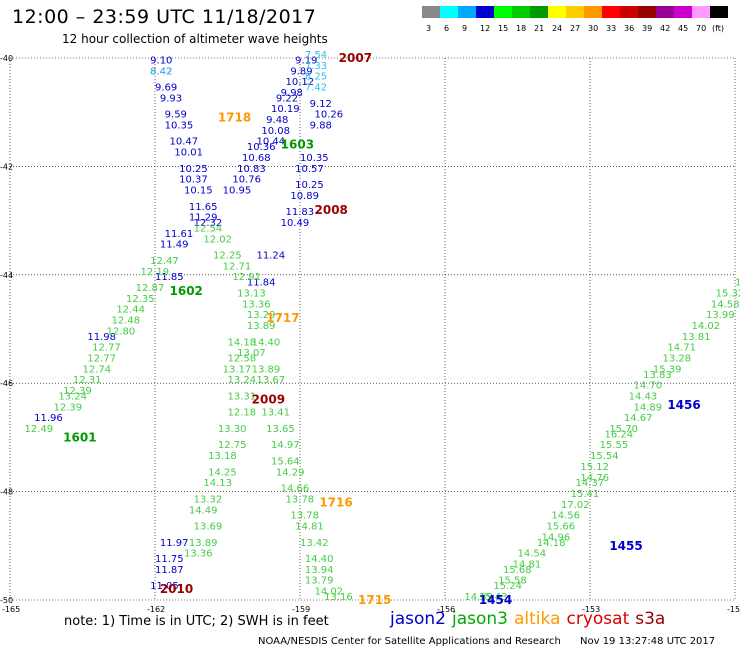  I want to click on swh-value: 10.08, so click(275, 131).